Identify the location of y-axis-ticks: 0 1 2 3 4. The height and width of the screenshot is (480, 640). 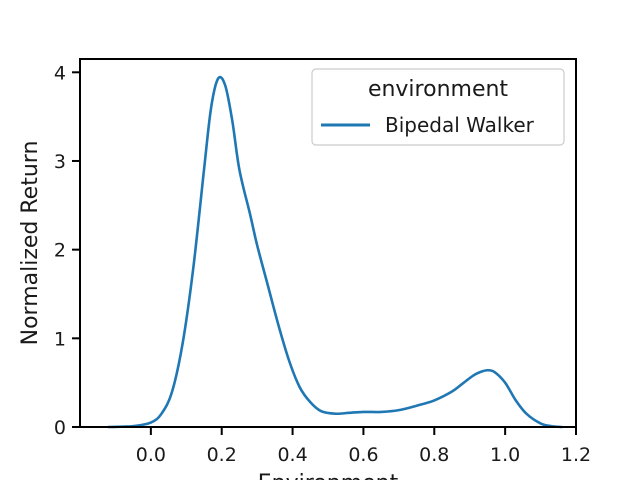
(67, 250).